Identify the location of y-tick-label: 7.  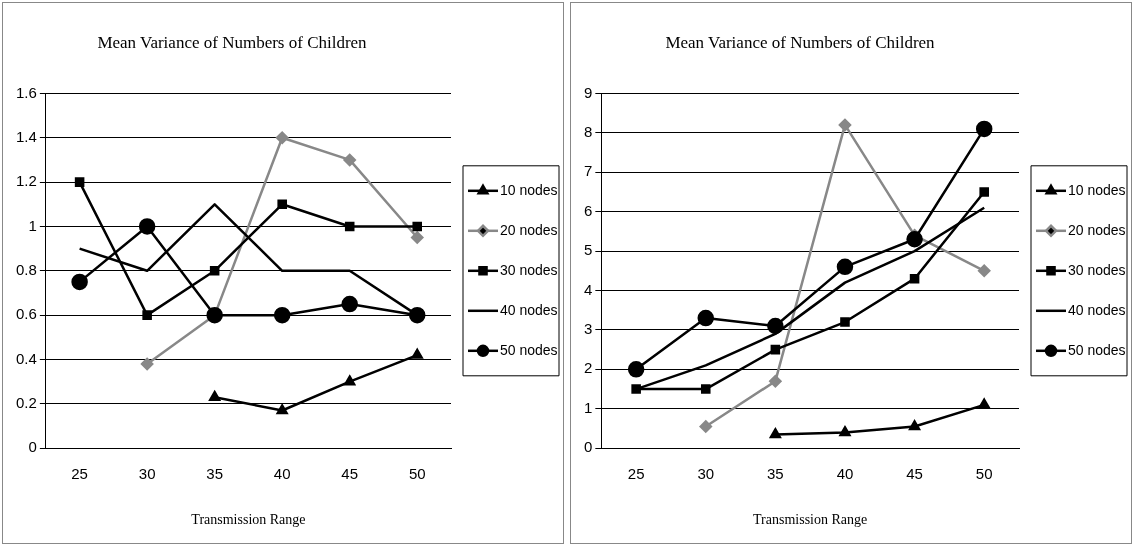
(588, 171).